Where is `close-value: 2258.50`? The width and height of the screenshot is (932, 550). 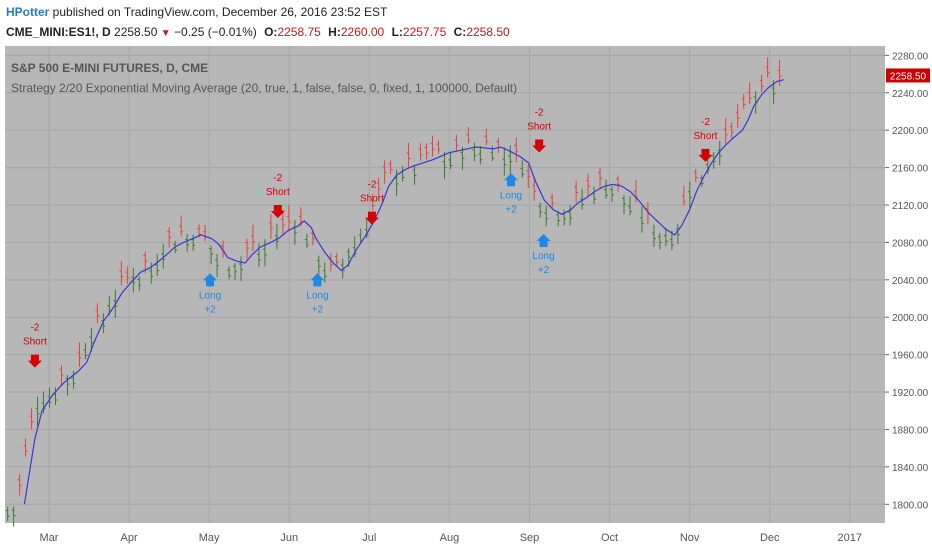
close-value: 2258.50 is located at coordinates (488, 32).